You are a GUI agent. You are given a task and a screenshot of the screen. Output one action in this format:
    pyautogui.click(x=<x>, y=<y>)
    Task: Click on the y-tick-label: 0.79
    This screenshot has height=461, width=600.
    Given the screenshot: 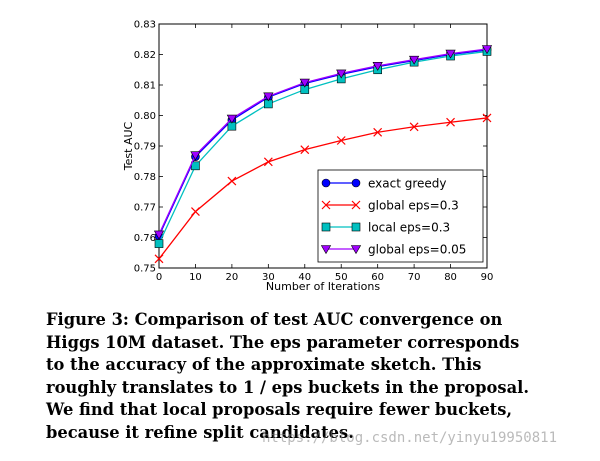 What is the action you would take?
    pyautogui.click(x=145, y=147)
    